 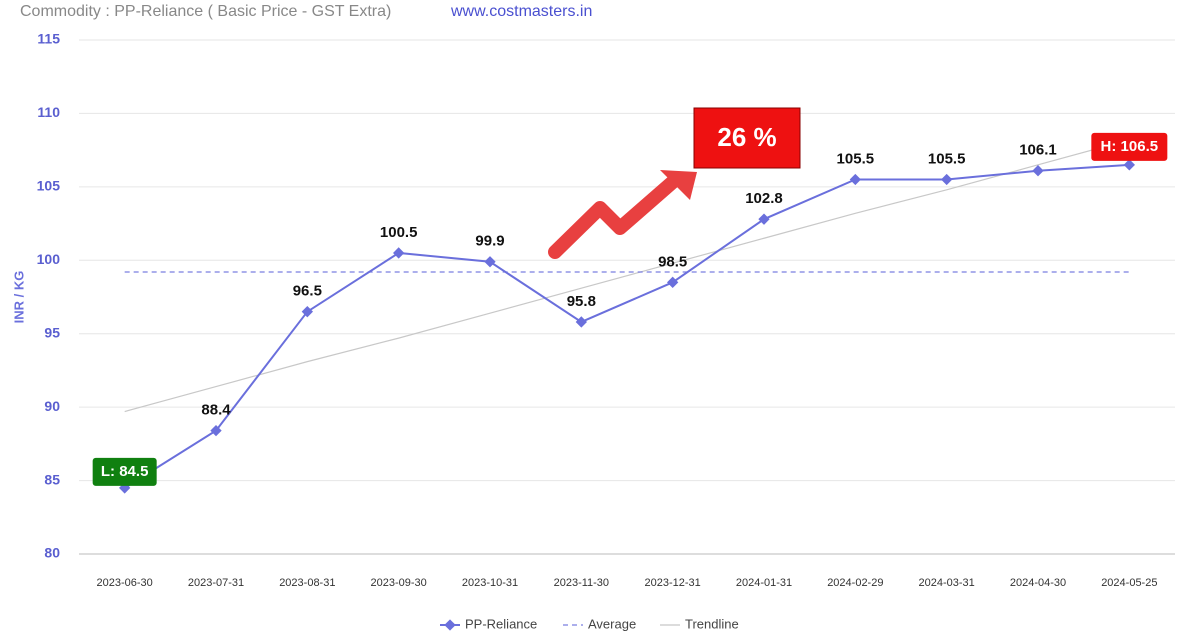 I want to click on low-label-box, so click(x=124, y=471).